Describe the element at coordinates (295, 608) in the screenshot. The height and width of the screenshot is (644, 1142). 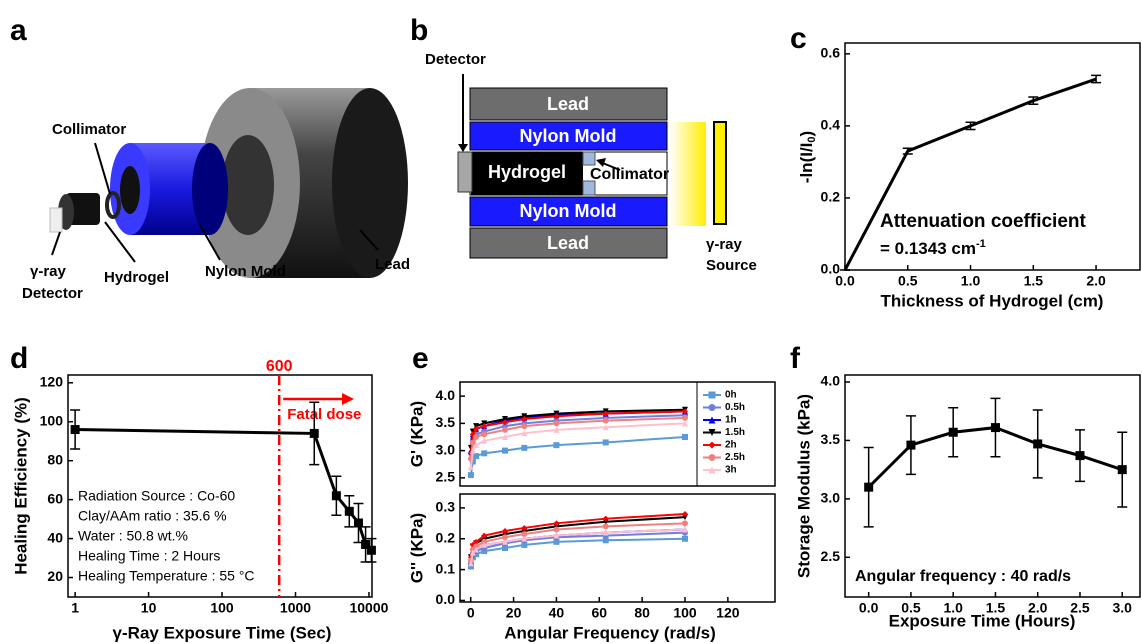
I see `x-tick-label: 1000` at that location.